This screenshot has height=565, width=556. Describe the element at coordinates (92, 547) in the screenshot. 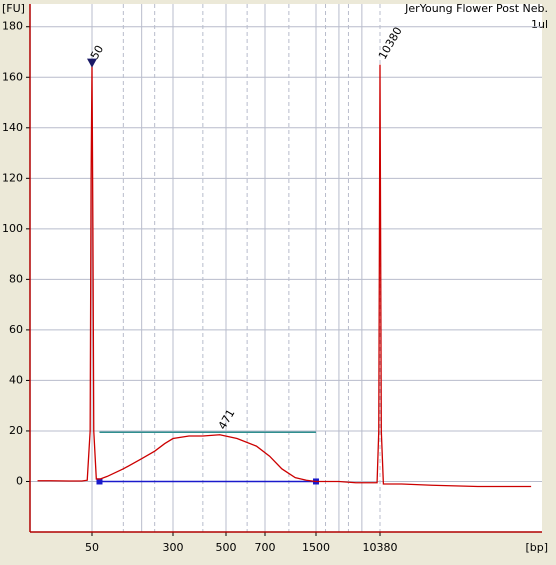

I see `x-tick-label: 50` at that location.